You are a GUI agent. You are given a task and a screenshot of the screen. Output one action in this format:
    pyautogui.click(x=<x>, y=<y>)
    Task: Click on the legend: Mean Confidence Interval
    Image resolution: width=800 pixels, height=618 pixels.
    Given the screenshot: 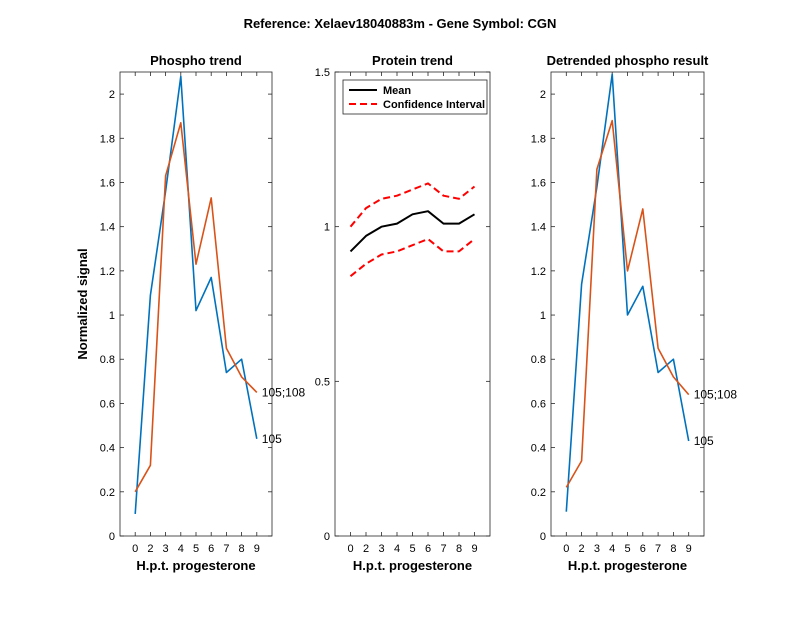 What is the action you would take?
    pyautogui.click(x=415, y=97)
    